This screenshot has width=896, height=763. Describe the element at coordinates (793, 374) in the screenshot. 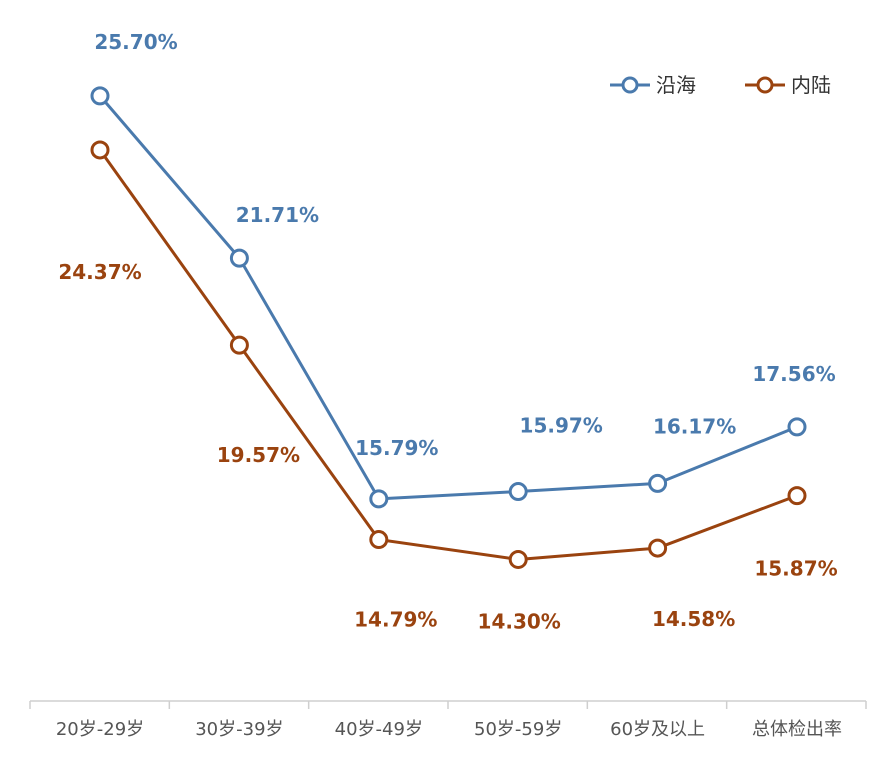

I see `data-label: 17.56%` at that location.